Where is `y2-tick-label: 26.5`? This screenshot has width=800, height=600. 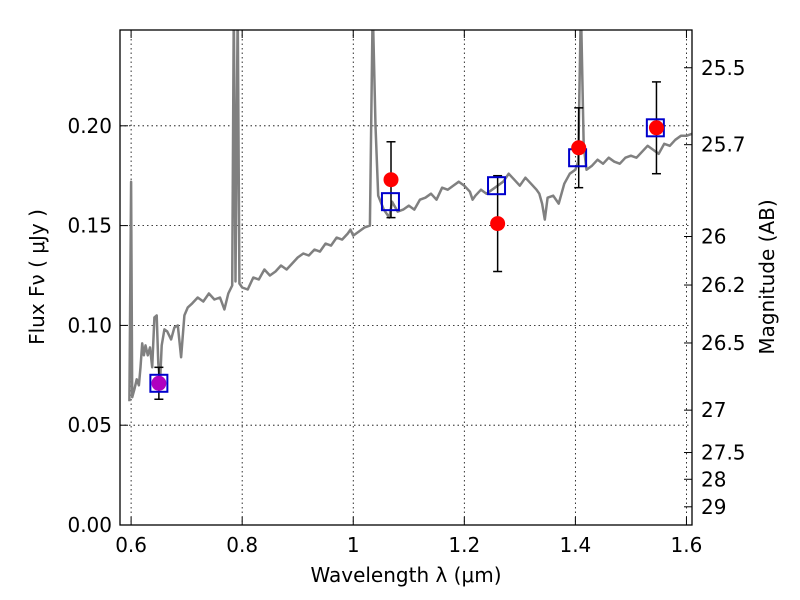
y2-tick-label: 26.5 is located at coordinates (723, 343).